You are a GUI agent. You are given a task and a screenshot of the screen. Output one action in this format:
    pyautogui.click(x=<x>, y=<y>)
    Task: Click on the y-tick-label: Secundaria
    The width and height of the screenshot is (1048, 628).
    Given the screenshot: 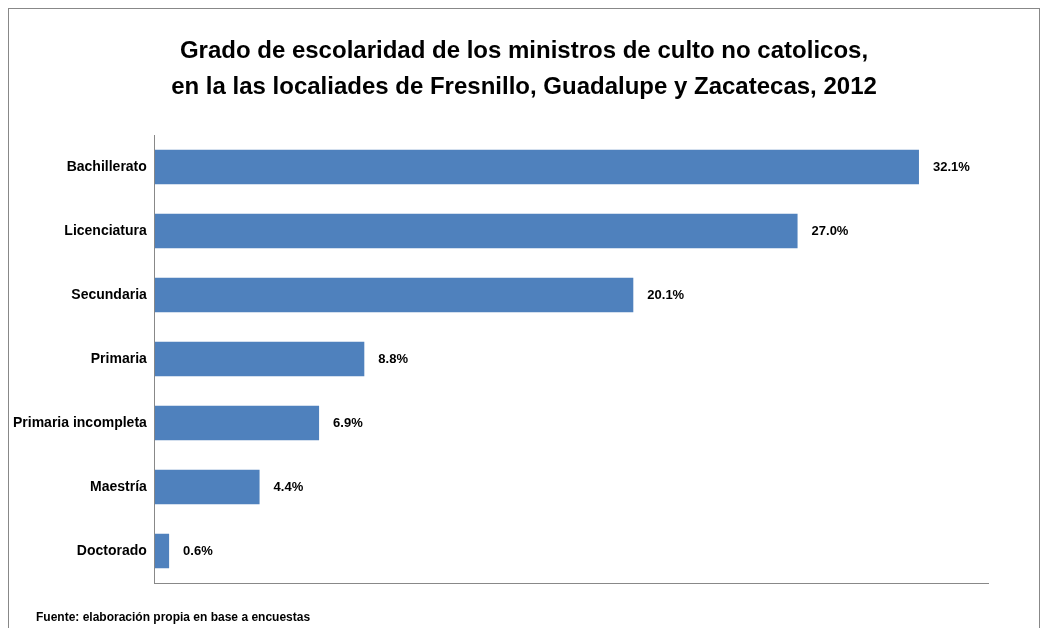 What is the action you would take?
    pyautogui.click(x=109, y=293)
    